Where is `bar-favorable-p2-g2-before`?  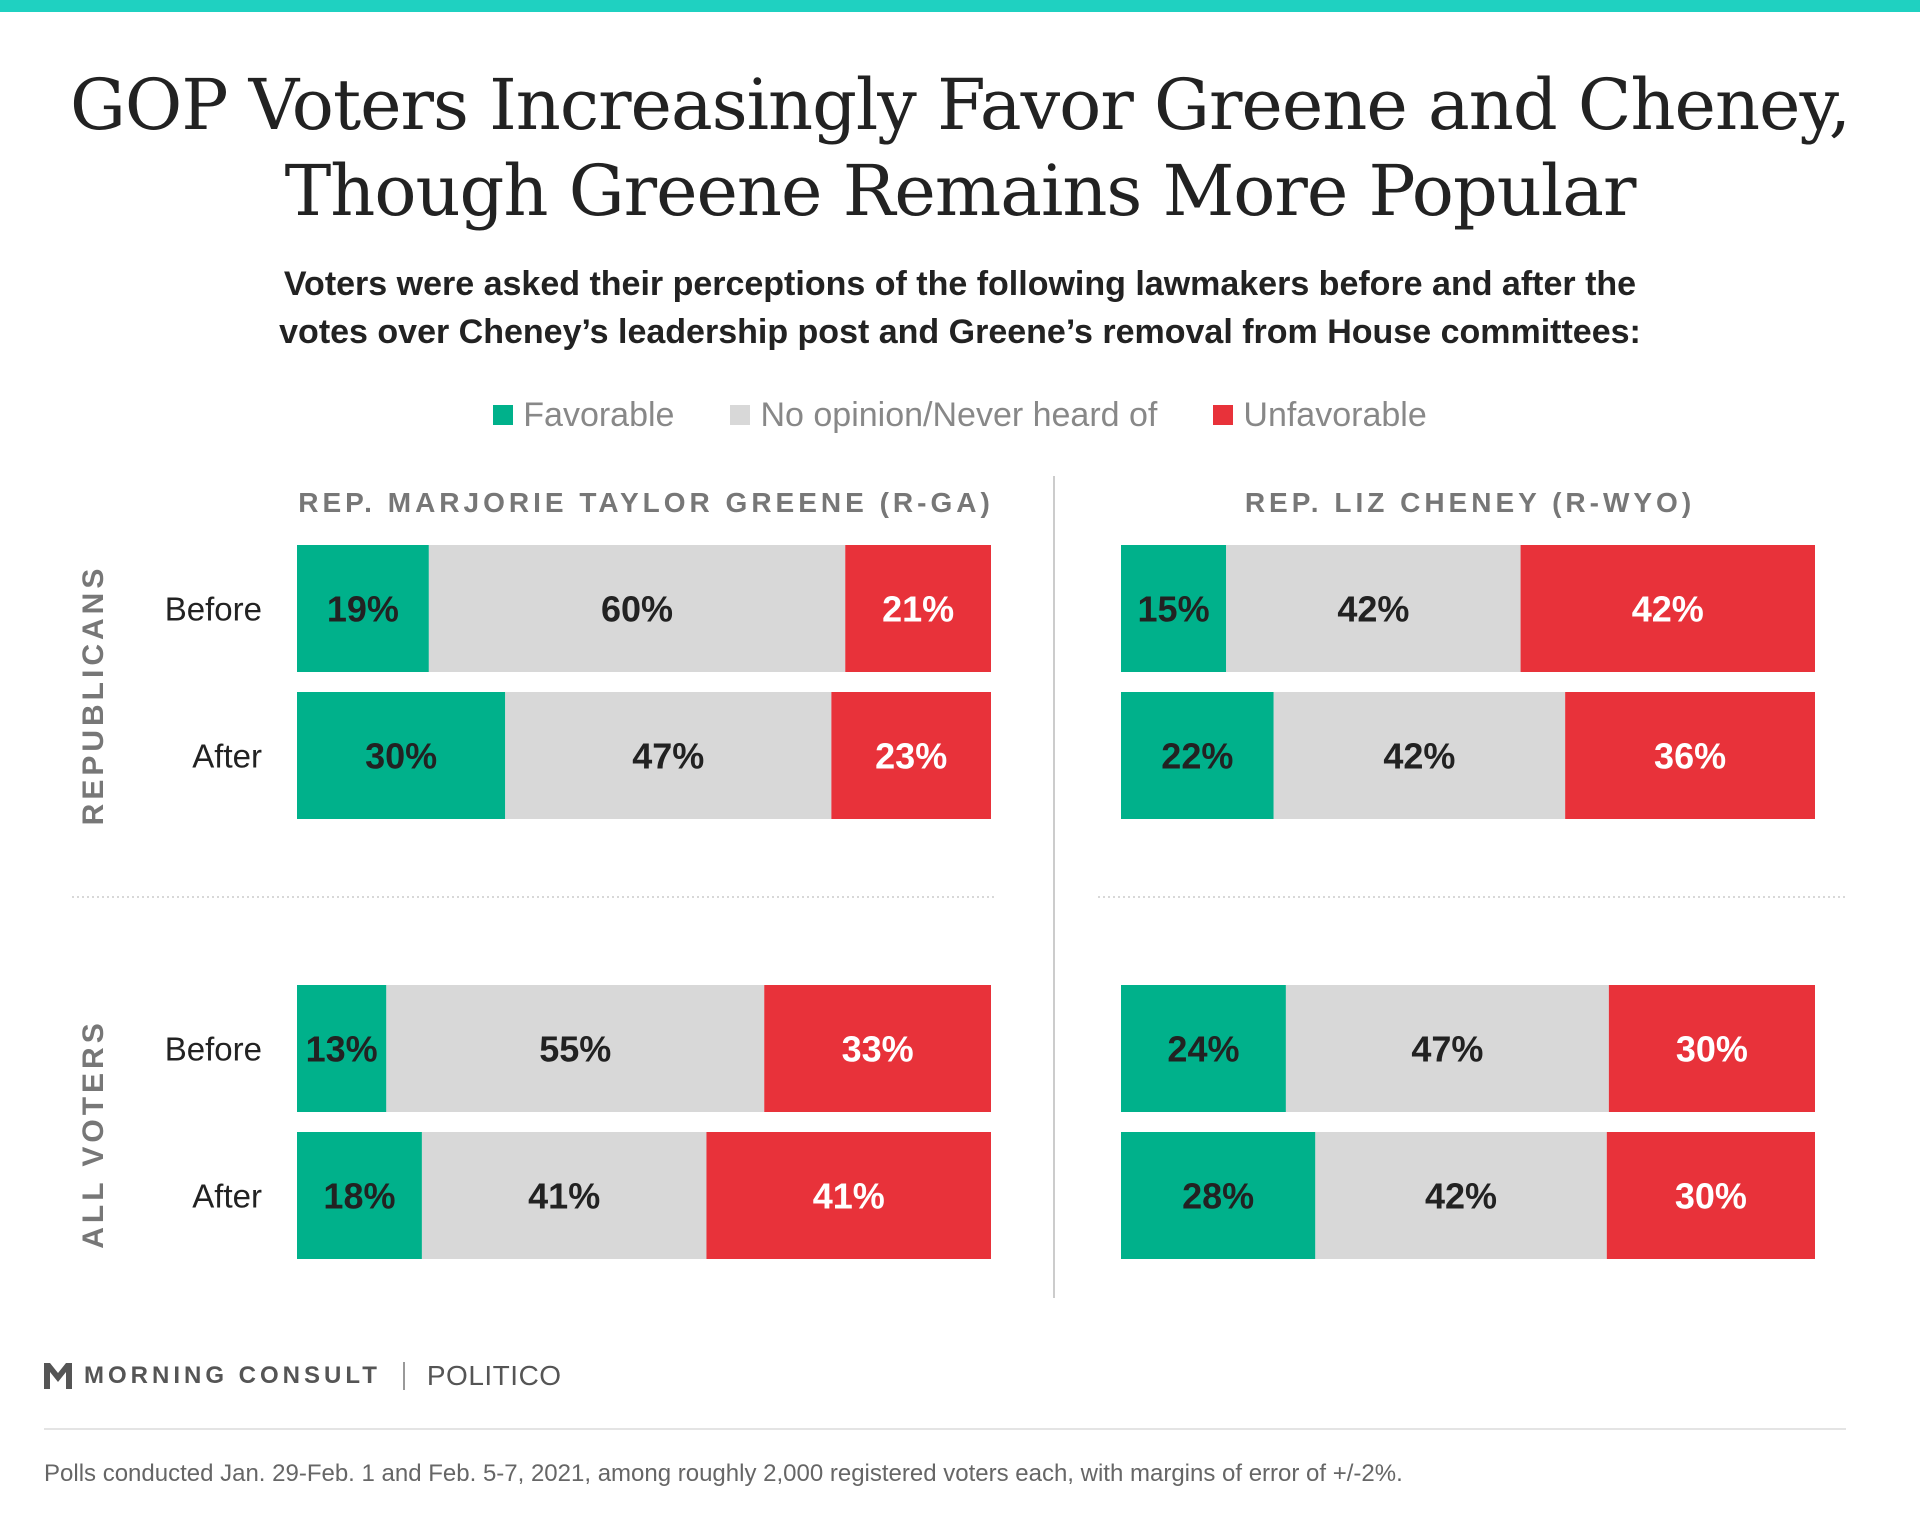
bar-favorable-p2-g2-before is located at coordinates (1203, 1048).